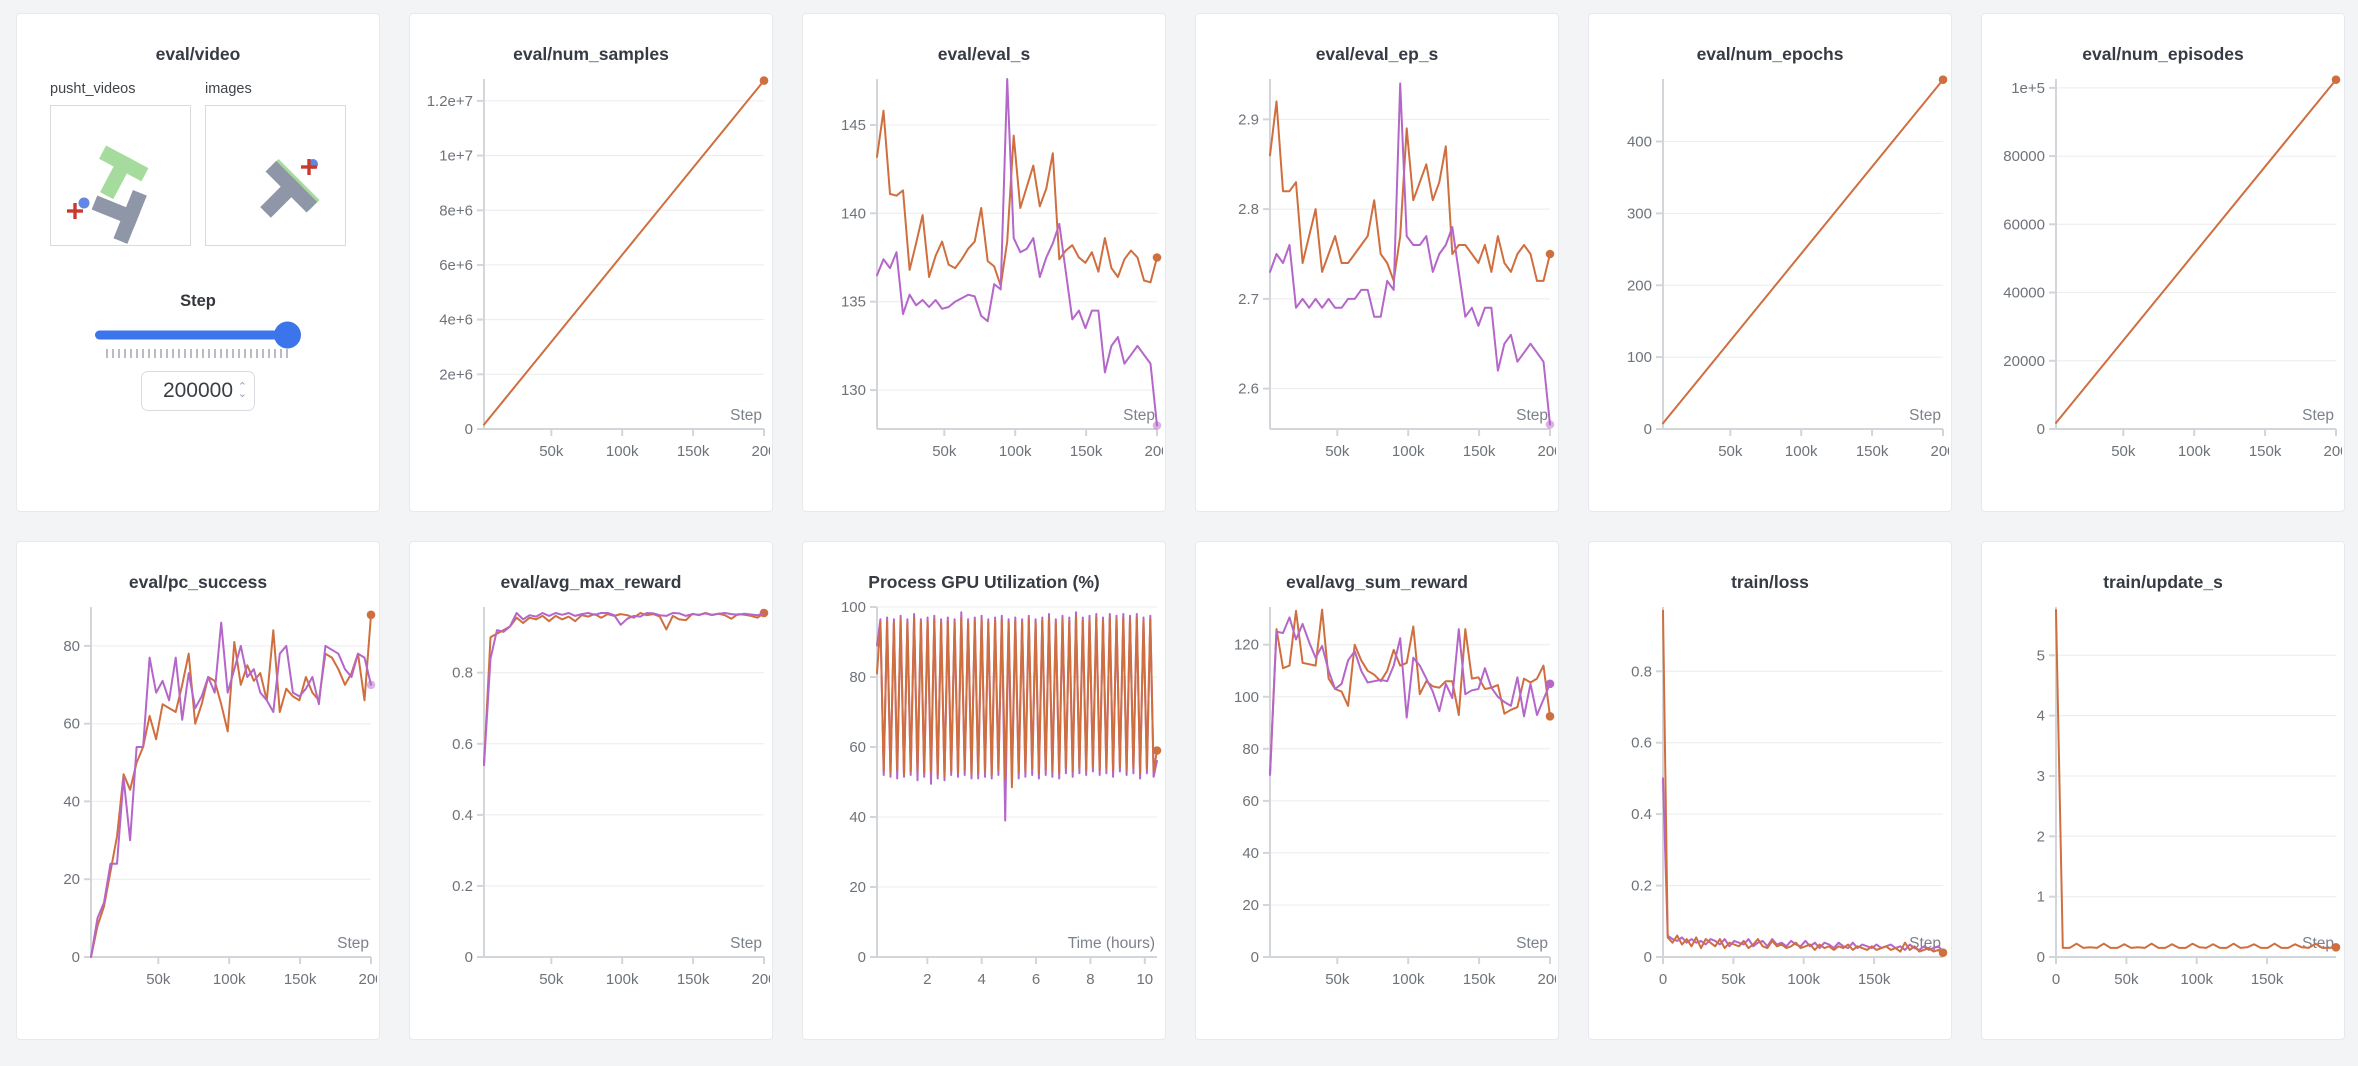 This screenshot has height=1066, width=2358. Describe the element at coordinates (853, 125) in the screenshot. I see `svg-text: 145` at that location.